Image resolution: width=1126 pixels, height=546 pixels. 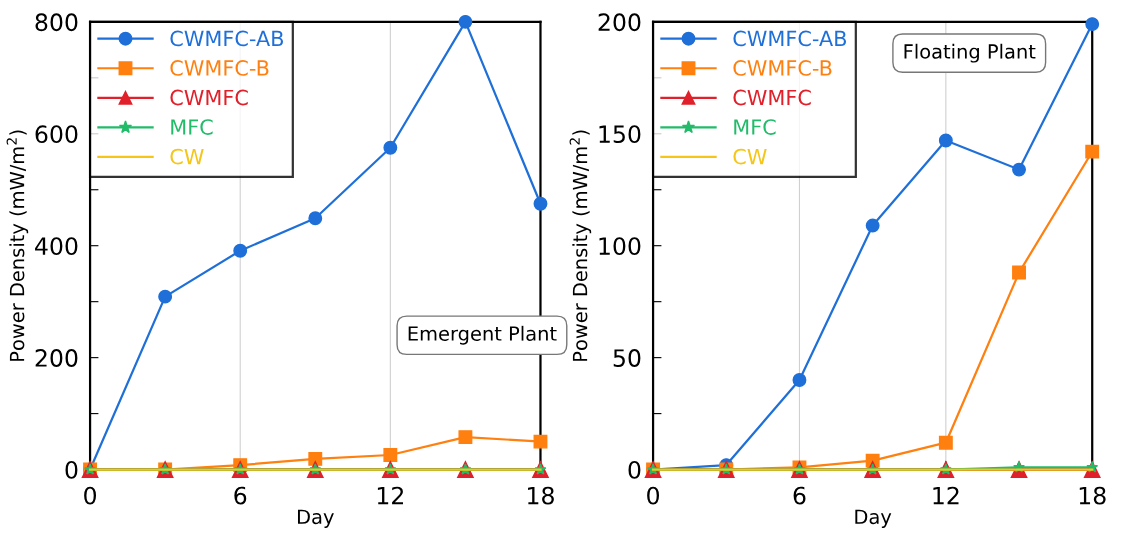 I want to click on y-tick-label: 800, so click(x=56, y=22).